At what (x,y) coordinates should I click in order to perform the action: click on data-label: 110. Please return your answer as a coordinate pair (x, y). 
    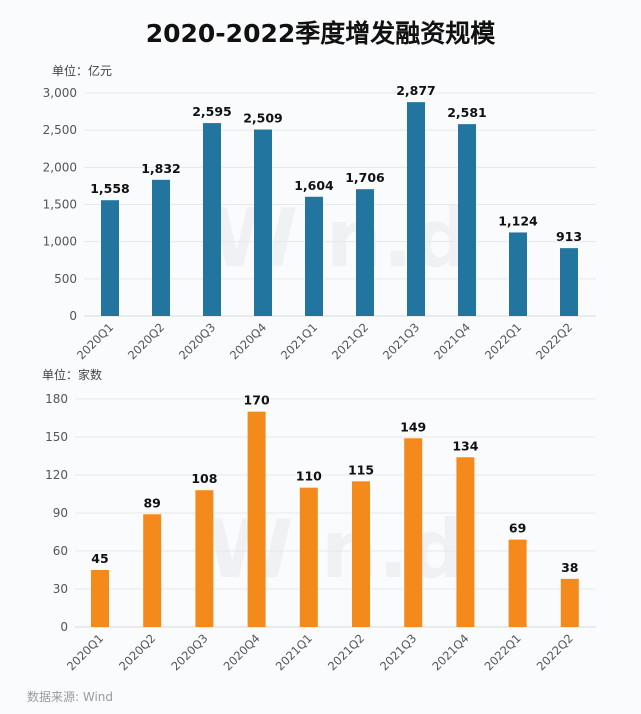
    Looking at the image, I should click on (309, 476).